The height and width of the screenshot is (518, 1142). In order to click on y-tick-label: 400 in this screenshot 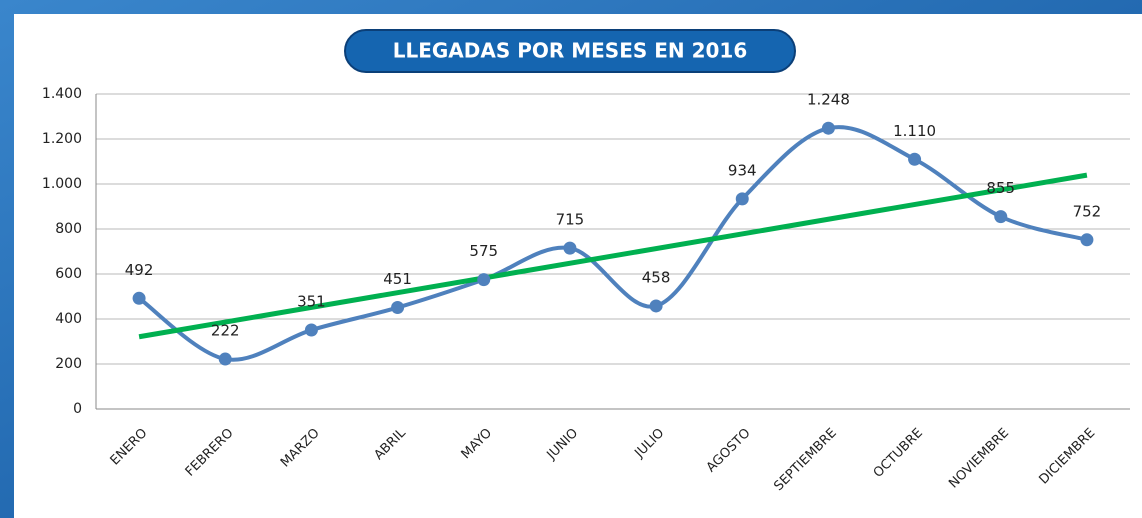, I will do `click(68, 319)`.